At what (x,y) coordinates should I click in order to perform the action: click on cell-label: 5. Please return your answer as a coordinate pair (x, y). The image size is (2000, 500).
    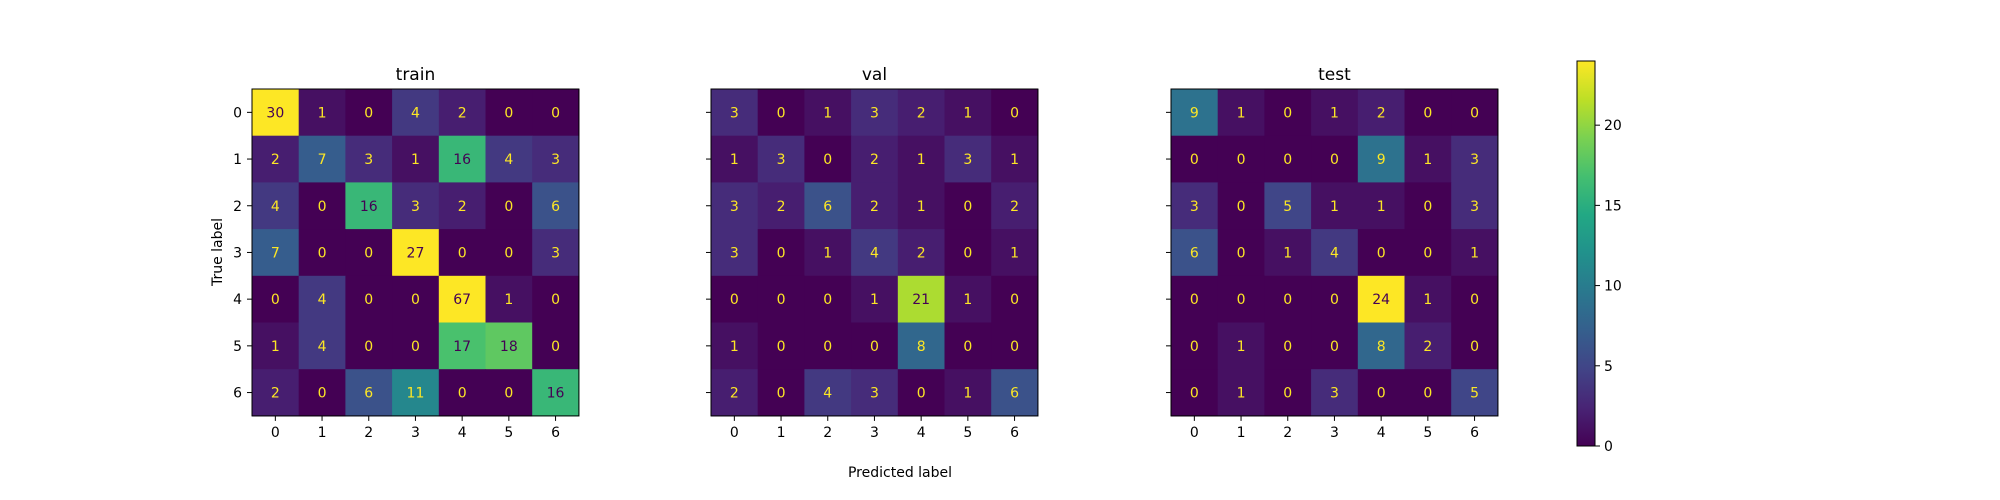
    Looking at the image, I should click on (1474, 394).